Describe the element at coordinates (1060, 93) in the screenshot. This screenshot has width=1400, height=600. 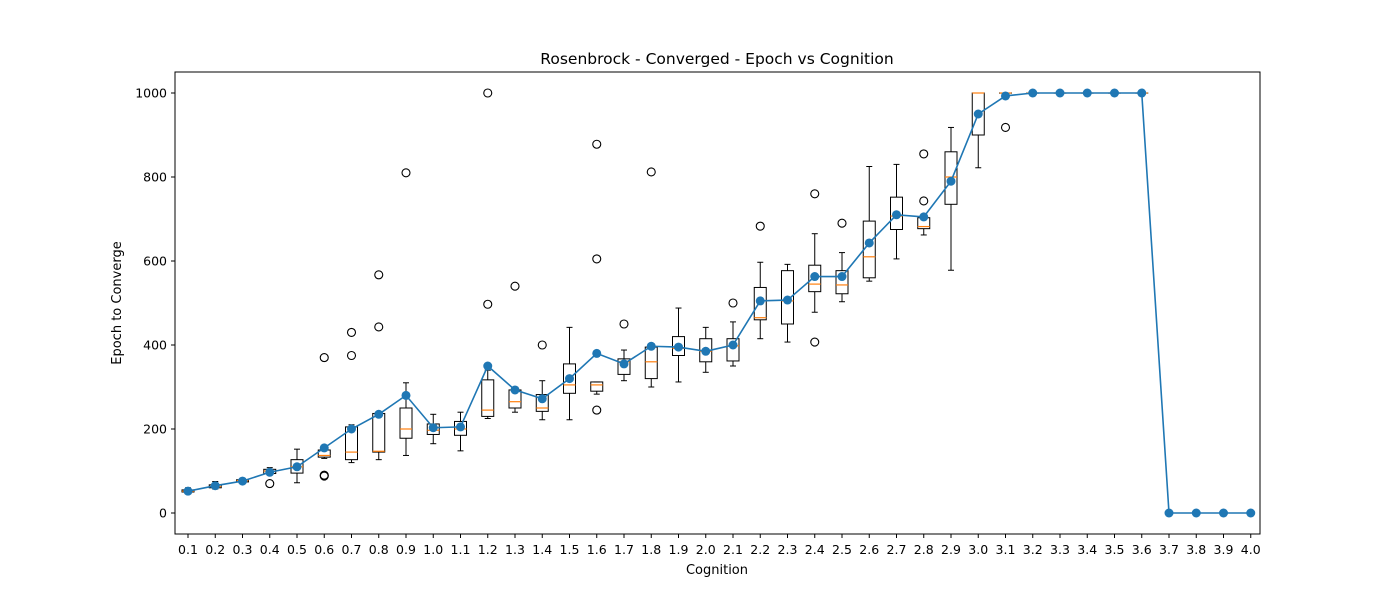
I see `mean-point-3.3` at that location.